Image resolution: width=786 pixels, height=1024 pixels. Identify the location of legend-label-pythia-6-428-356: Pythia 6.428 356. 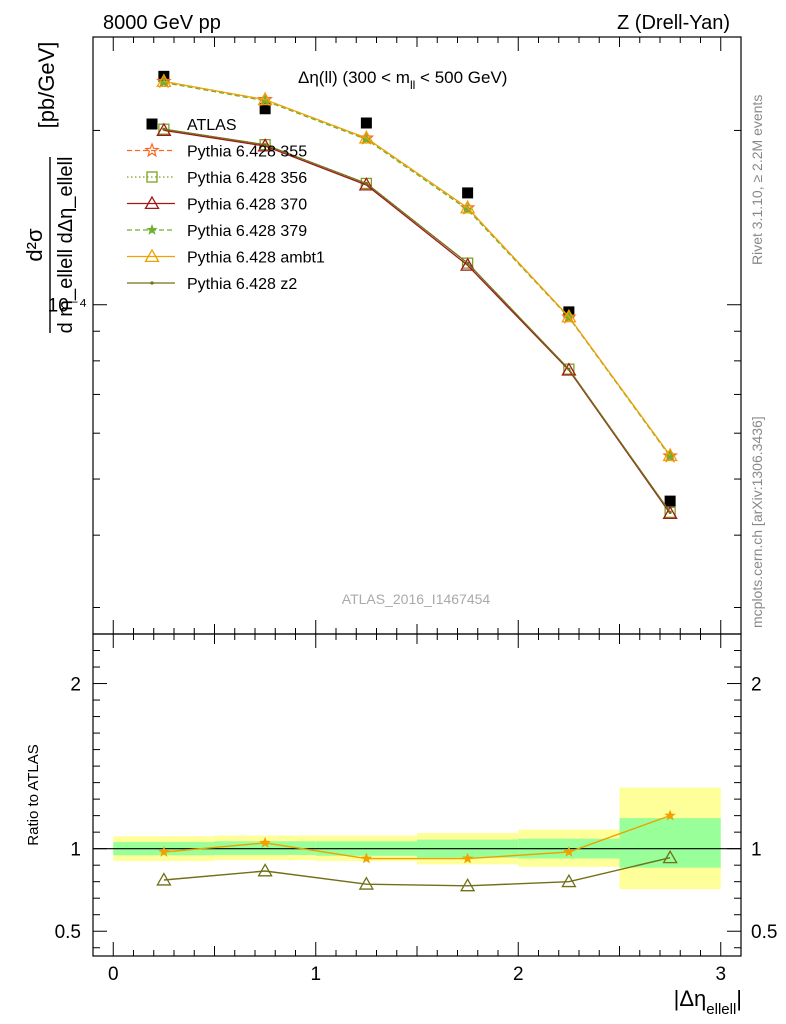
(247, 178).